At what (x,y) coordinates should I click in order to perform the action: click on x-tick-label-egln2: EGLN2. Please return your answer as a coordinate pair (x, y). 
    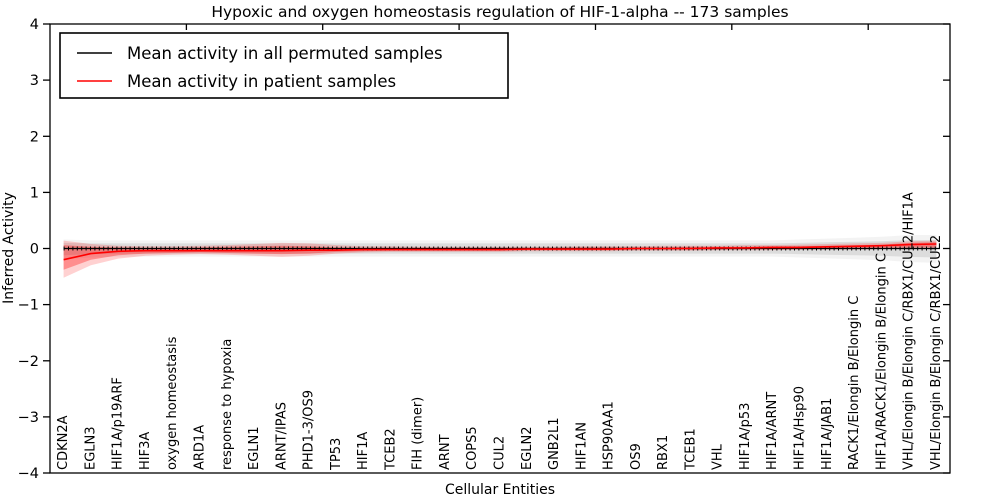
    Looking at the image, I should click on (527, 448).